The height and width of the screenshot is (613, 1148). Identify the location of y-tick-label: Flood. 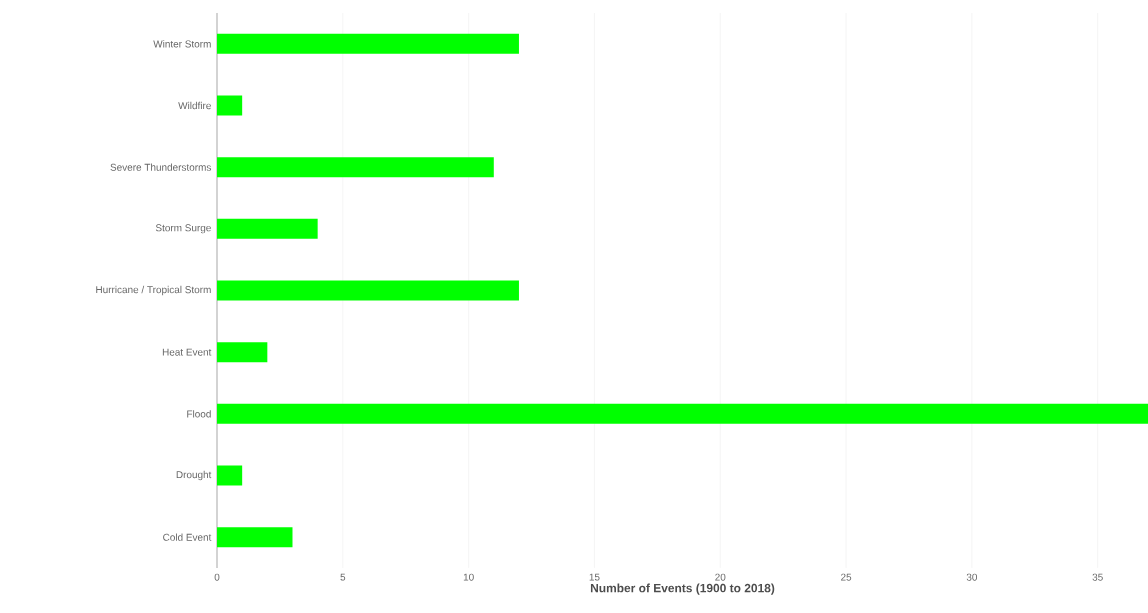
(199, 414).